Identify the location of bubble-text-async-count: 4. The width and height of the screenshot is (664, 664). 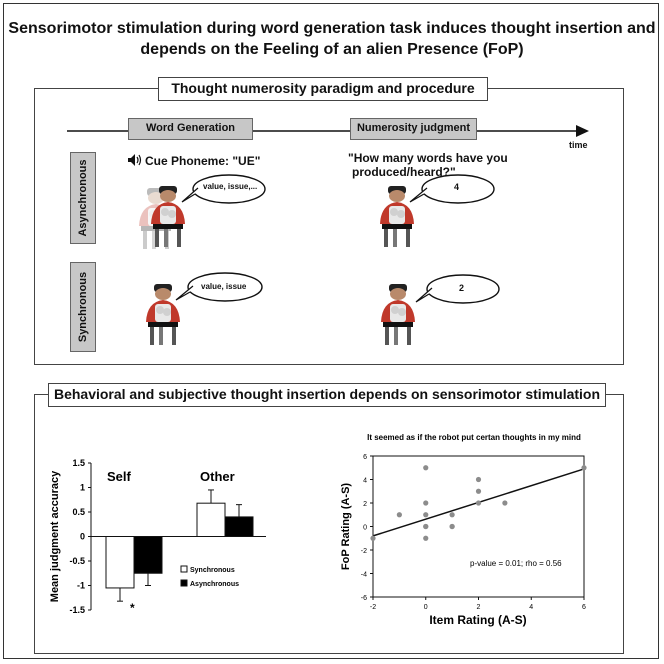
(457, 187).